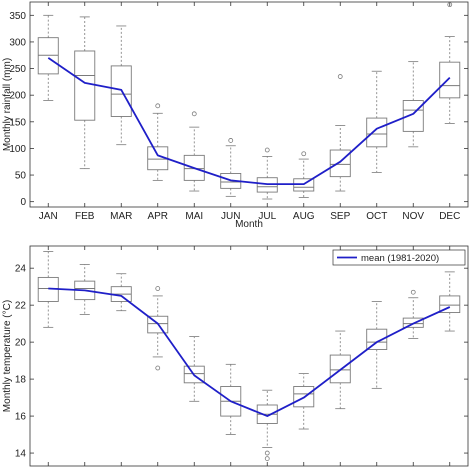 This screenshot has width=474, height=474. I want to click on y-tick-label: 20, so click(21, 343).